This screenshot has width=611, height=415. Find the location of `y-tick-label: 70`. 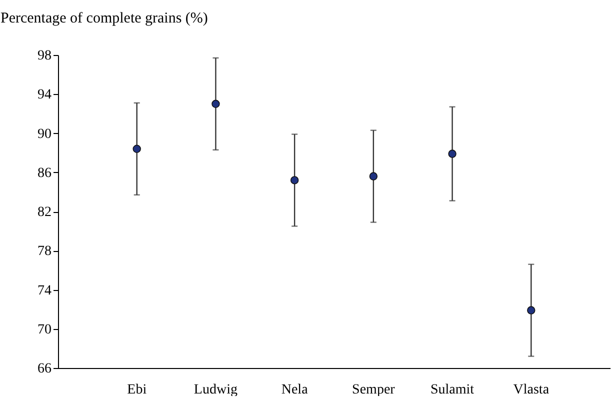

y-tick-label: 70 is located at coordinates (45, 330).